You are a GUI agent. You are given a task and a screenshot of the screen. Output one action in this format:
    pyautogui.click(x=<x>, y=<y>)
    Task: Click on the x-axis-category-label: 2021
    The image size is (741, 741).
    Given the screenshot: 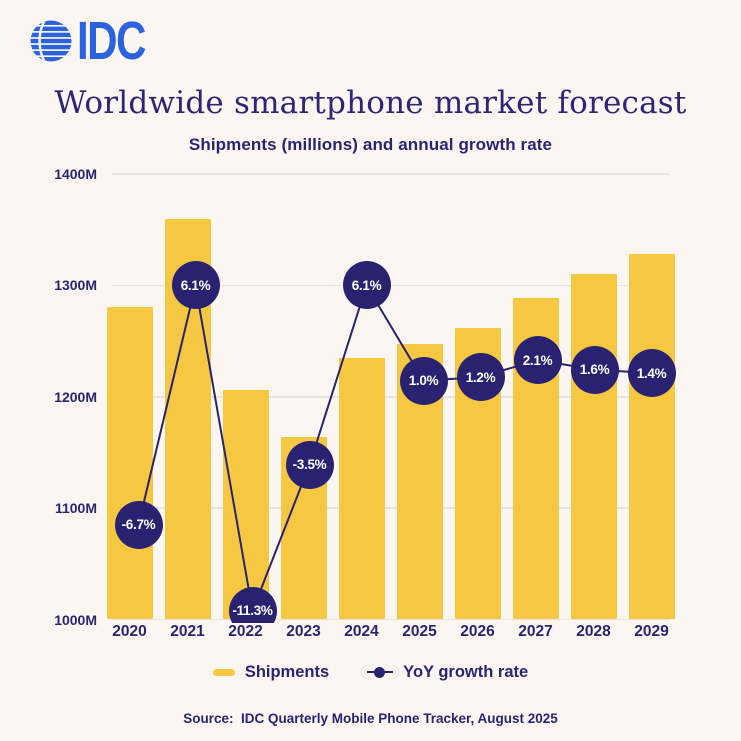 What is the action you would take?
    pyautogui.click(x=187, y=631)
    